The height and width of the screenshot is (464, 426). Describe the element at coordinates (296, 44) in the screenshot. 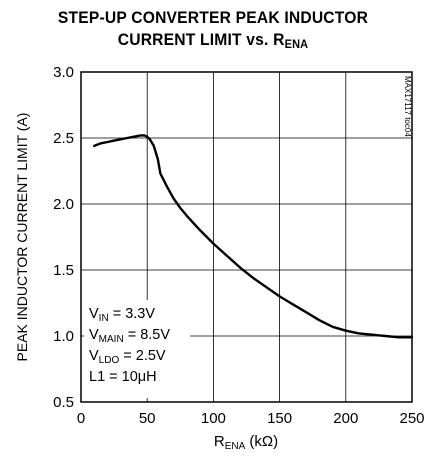

I see `chart-title-subscript: ENA` at that location.